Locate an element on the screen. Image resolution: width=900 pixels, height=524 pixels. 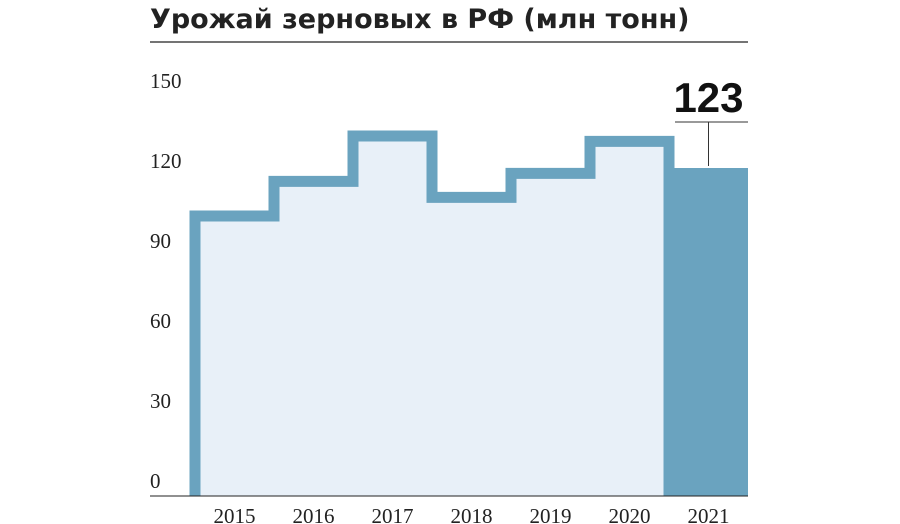
x-tick-label: 2019 is located at coordinates (551, 514).